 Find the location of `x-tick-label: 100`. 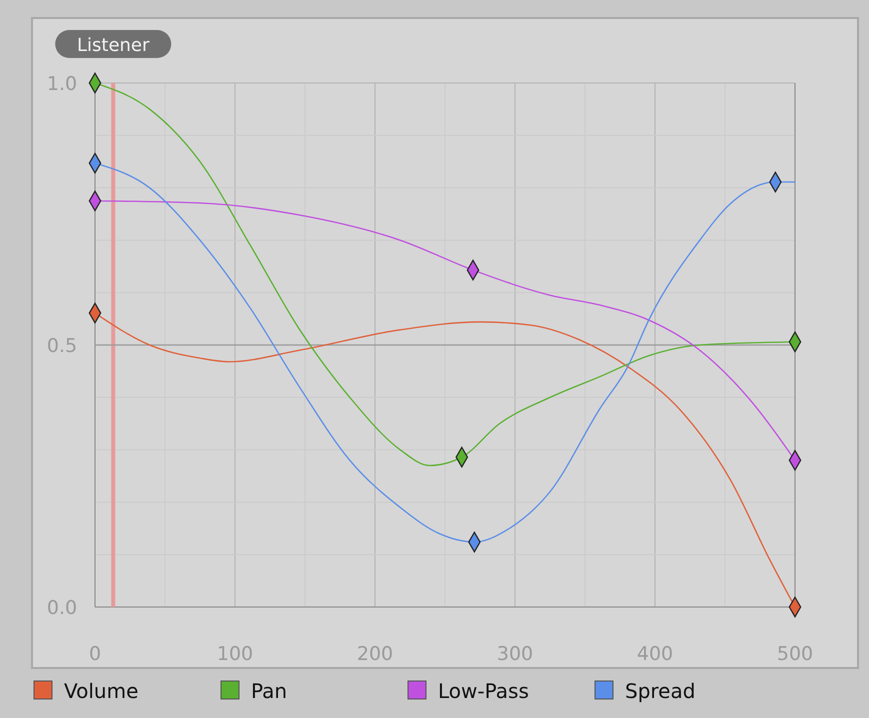

x-tick-label: 100 is located at coordinates (235, 654).